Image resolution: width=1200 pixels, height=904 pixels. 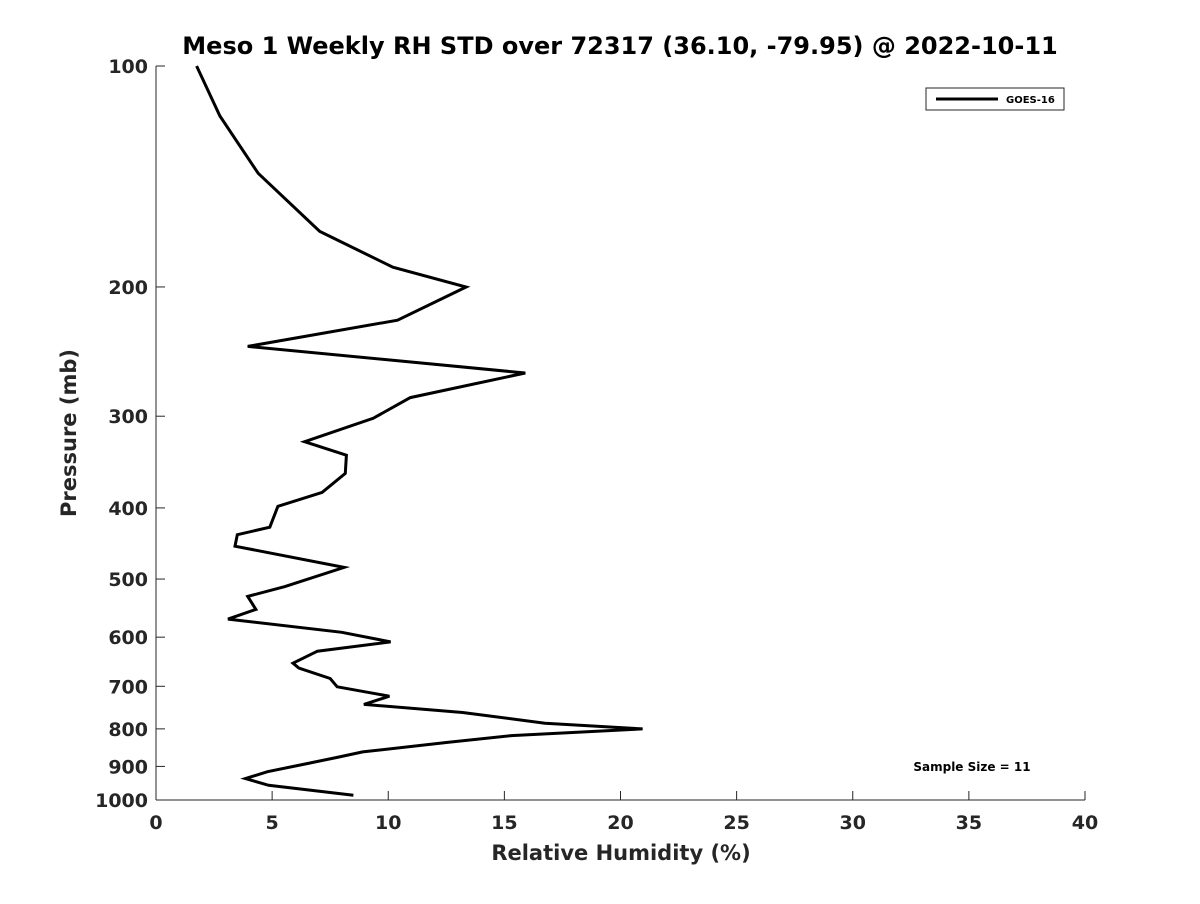 What do you see at coordinates (121, 801) in the screenshot?
I see `y-tick-label: 1000` at bounding box center [121, 801].